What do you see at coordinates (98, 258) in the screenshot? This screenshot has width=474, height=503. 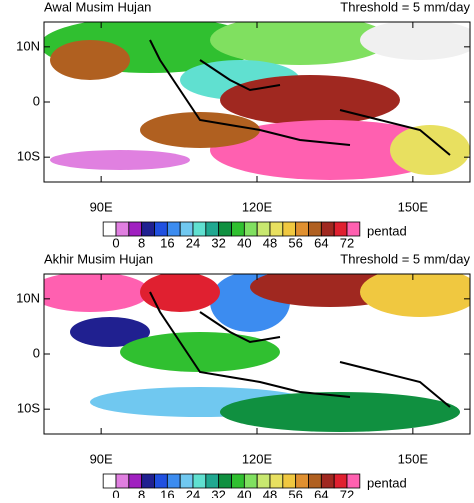 I see `panel-title: Akhir Musim Hujan` at bounding box center [98, 258].